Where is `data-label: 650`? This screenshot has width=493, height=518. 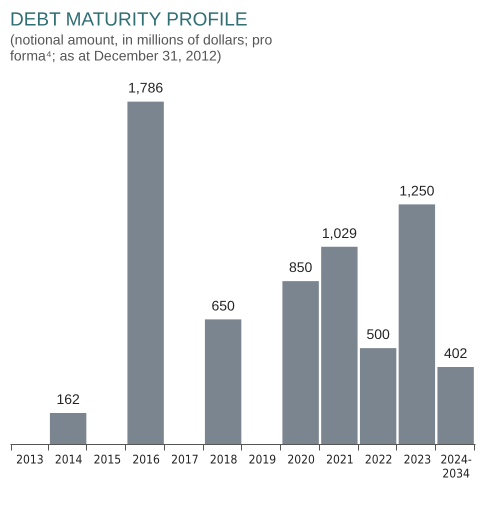 data-label: 650 is located at coordinates (223, 305).